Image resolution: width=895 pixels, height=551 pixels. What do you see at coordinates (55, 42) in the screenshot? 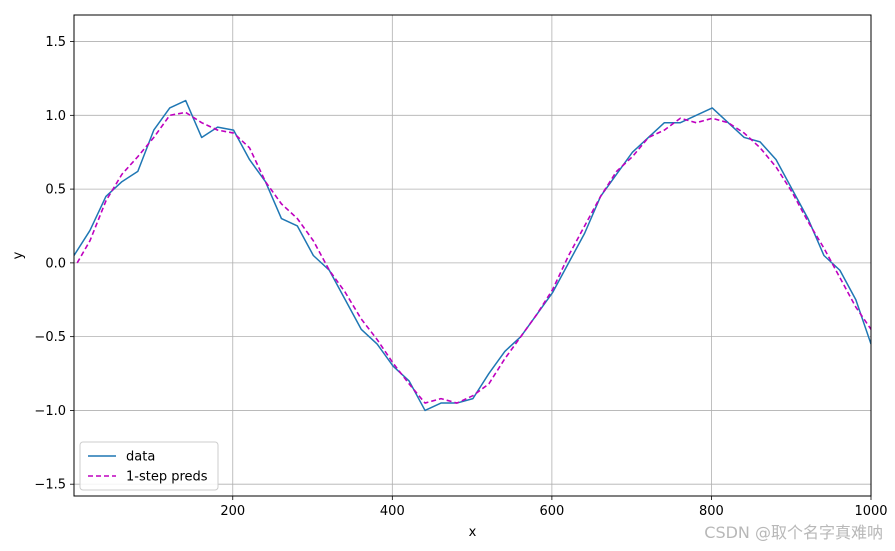
I see `y-tick-label: 1.5` at bounding box center [55, 42].